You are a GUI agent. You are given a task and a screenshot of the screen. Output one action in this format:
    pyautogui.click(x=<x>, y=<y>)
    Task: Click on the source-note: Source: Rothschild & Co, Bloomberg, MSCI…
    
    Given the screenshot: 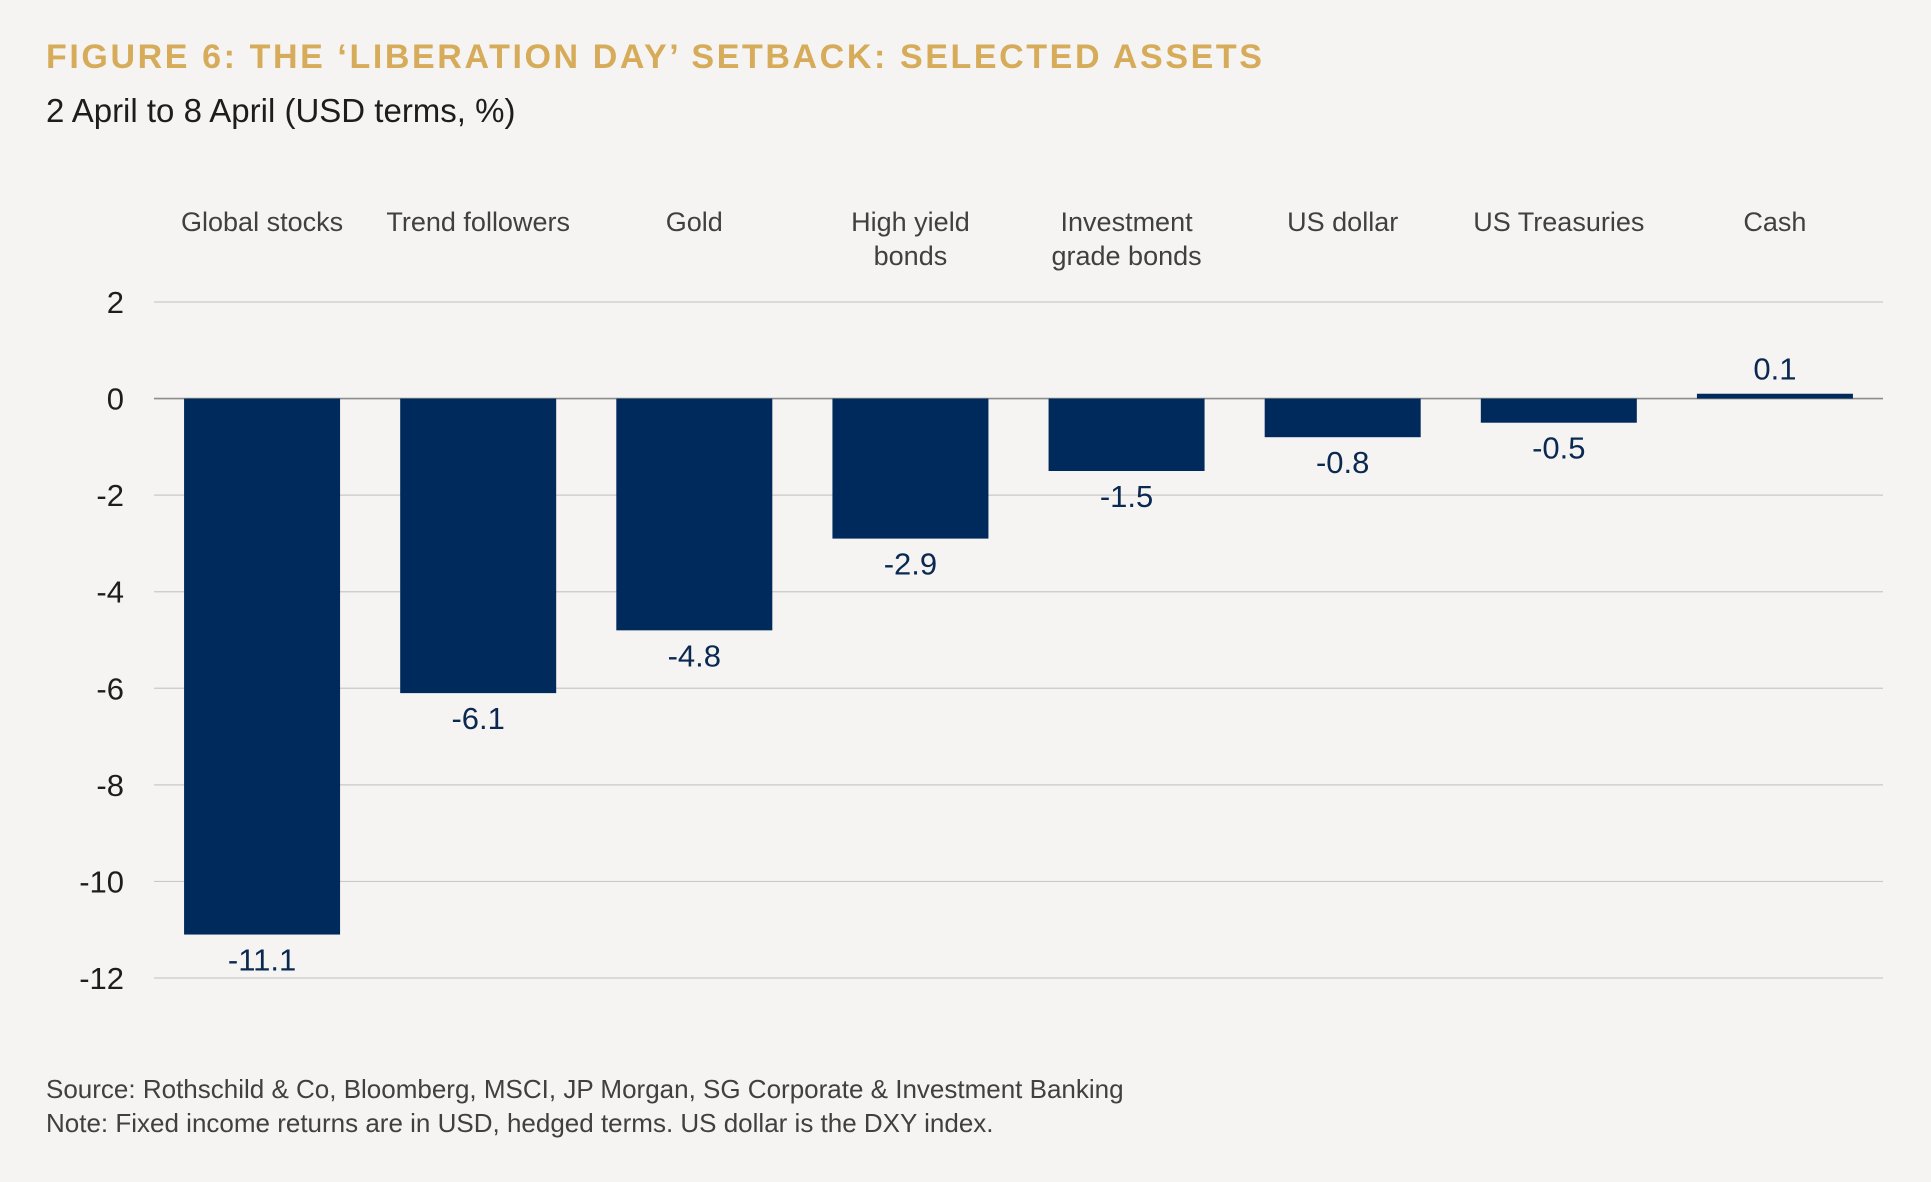 What is the action you would take?
    pyautogui.click(x=585, y=1089)
    